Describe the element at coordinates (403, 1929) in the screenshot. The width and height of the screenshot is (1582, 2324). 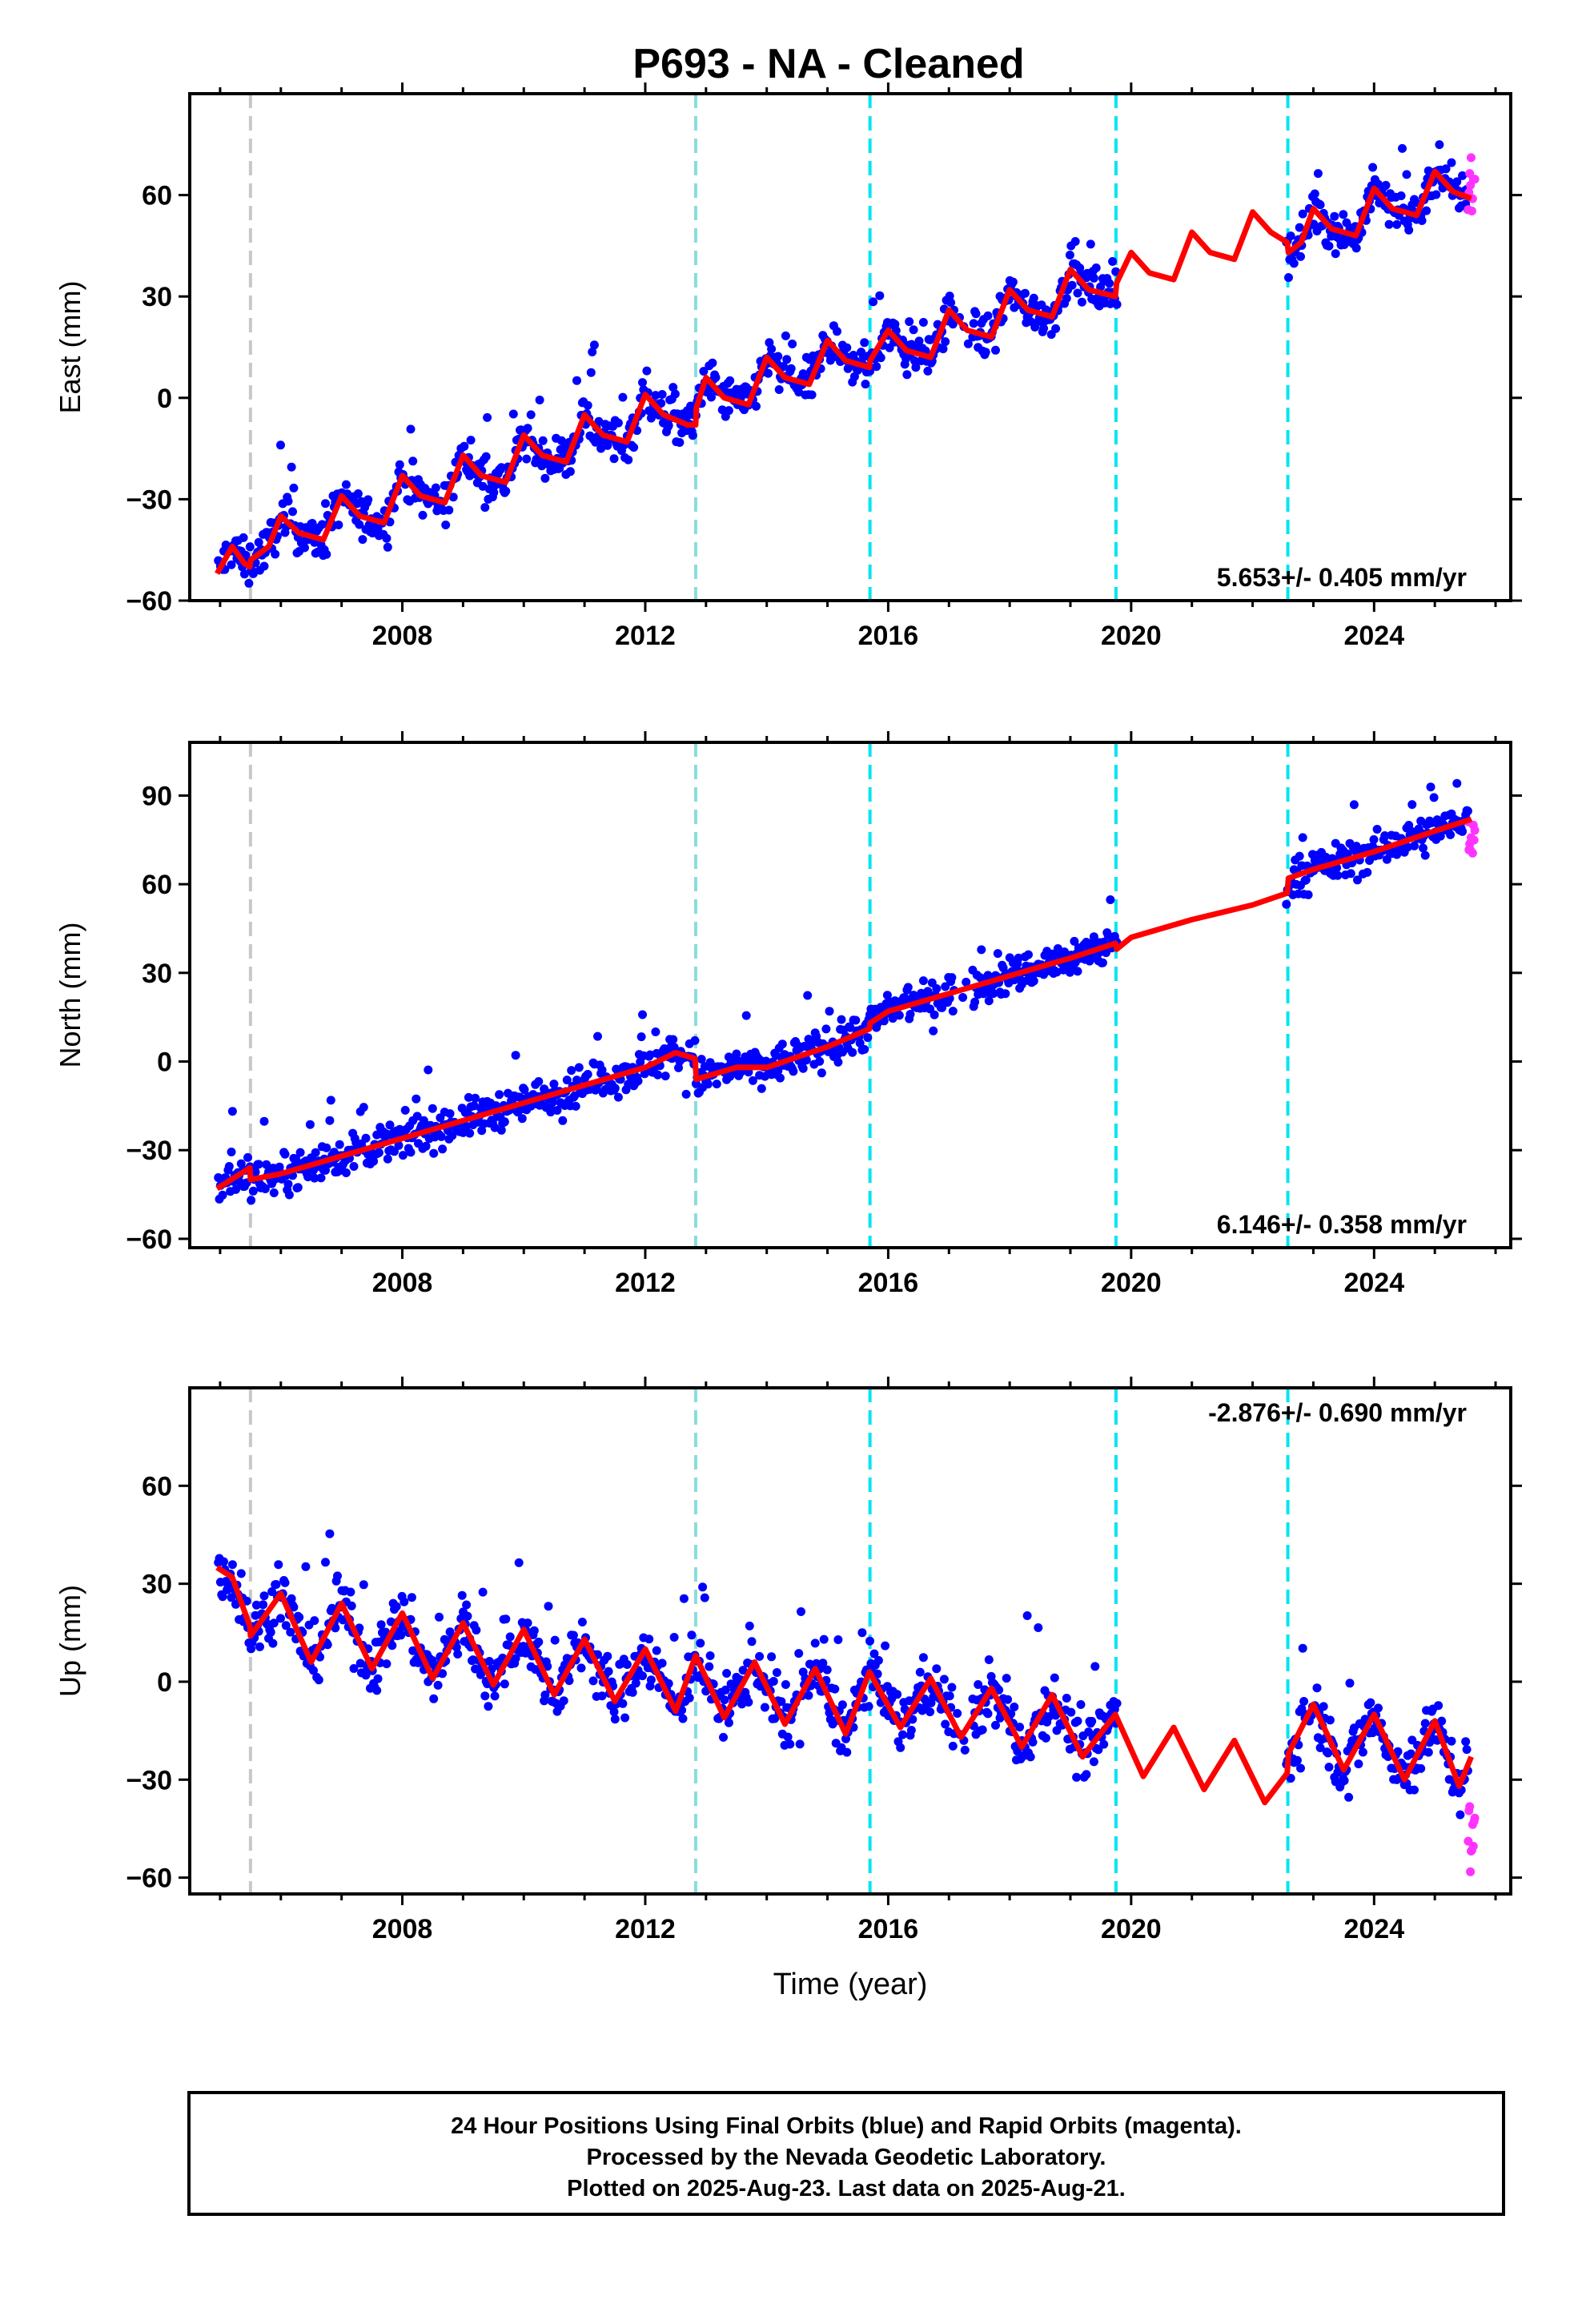
I see `x-tick-label: 2008` at that location.